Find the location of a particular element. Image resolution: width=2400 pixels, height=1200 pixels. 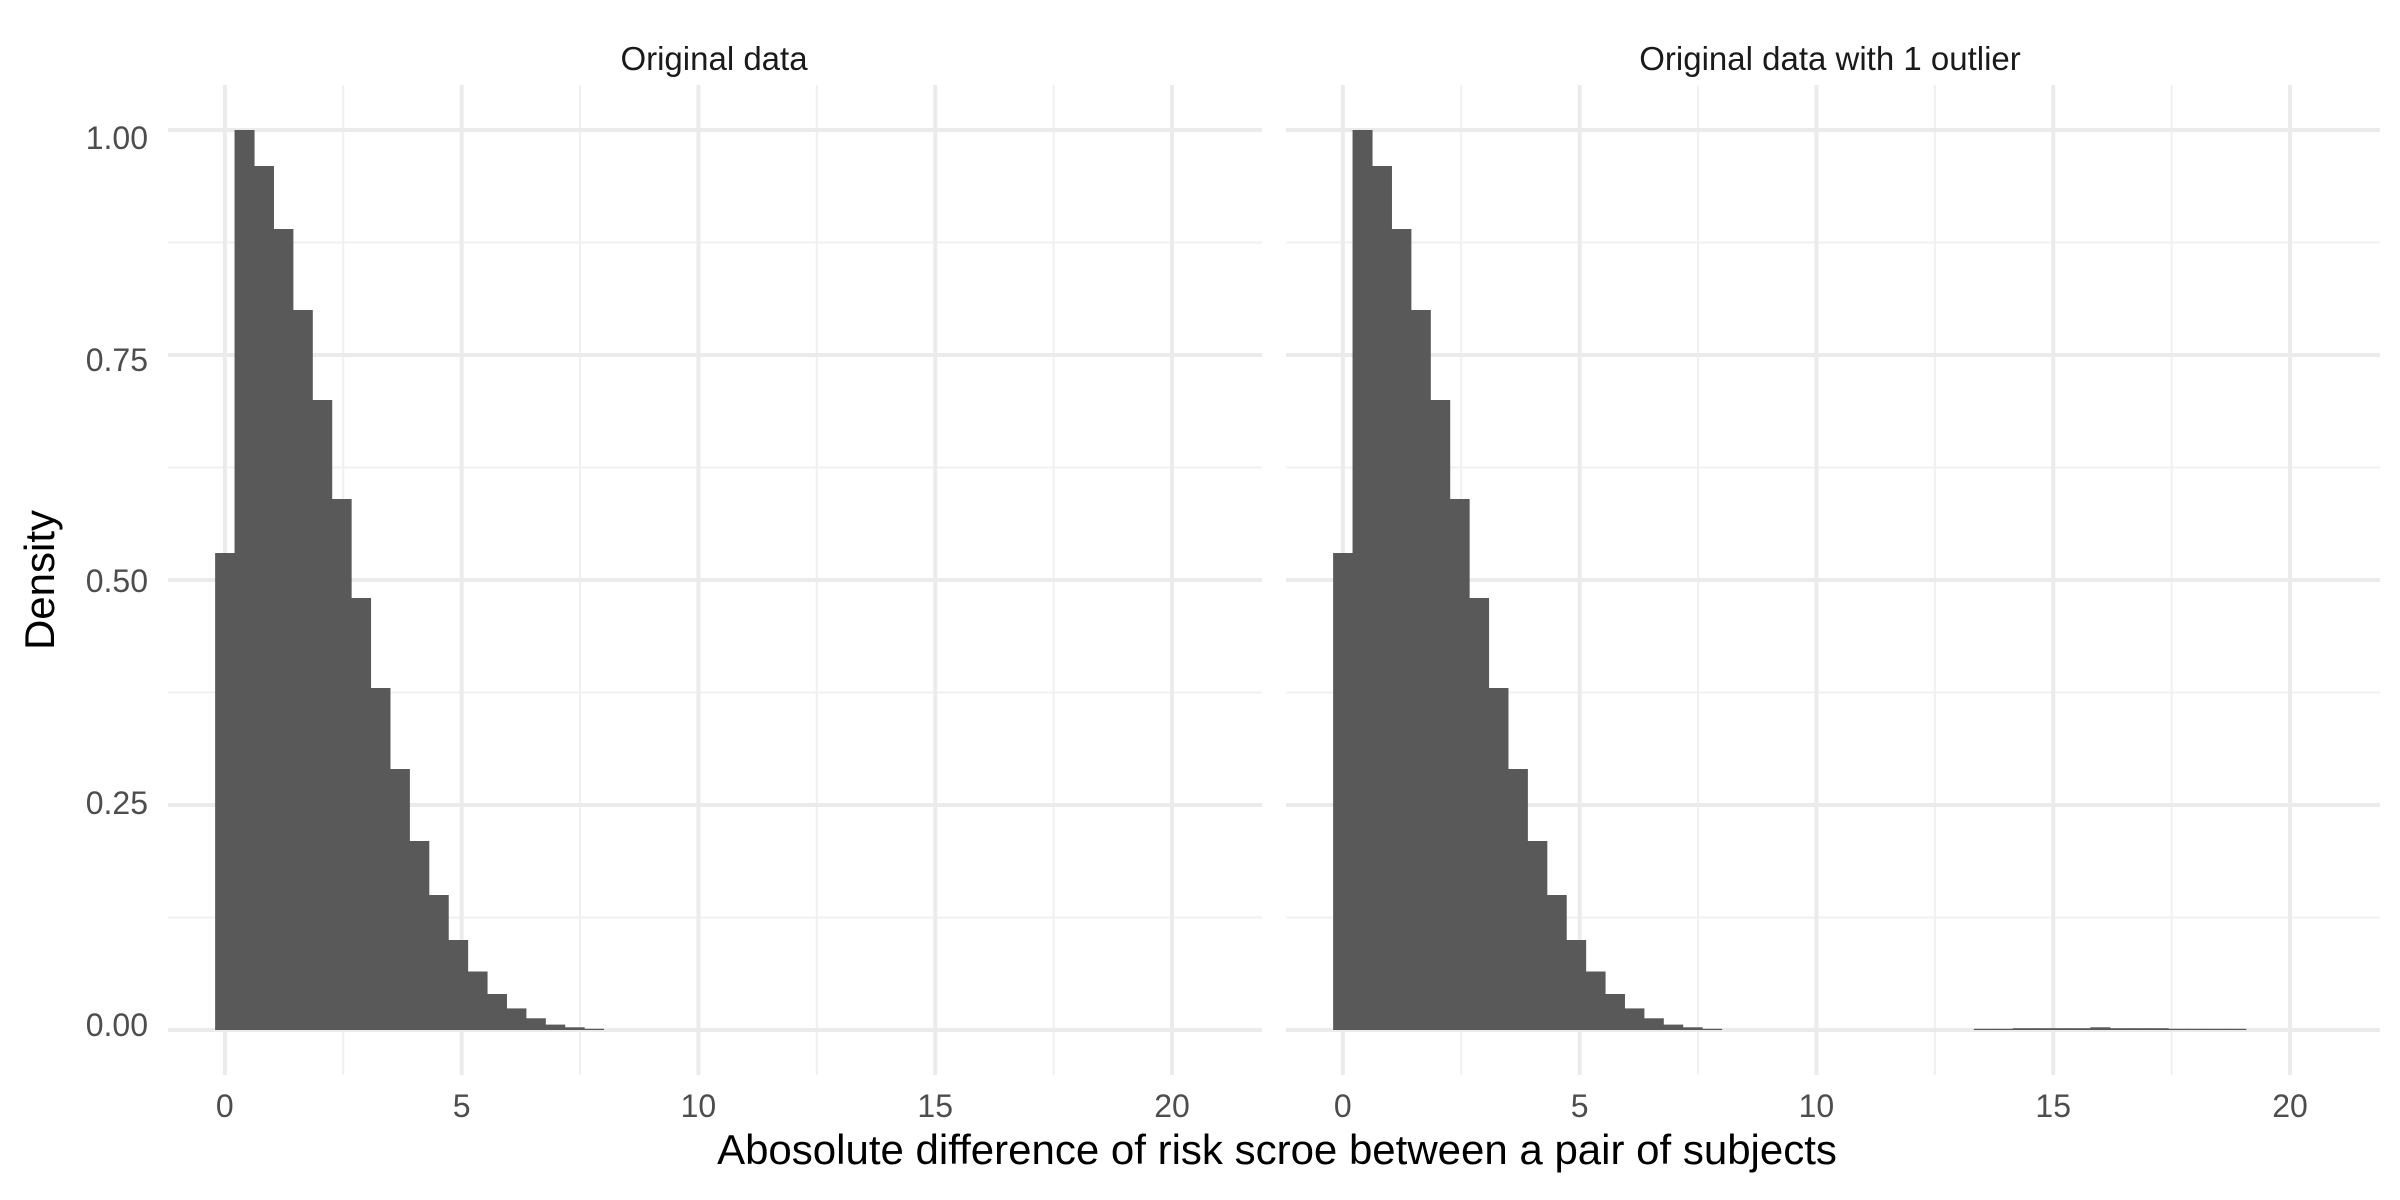

y-axis-labels: 0.00 0.25 0.50 0.75 1.00 is located at coordinates (117, 581).